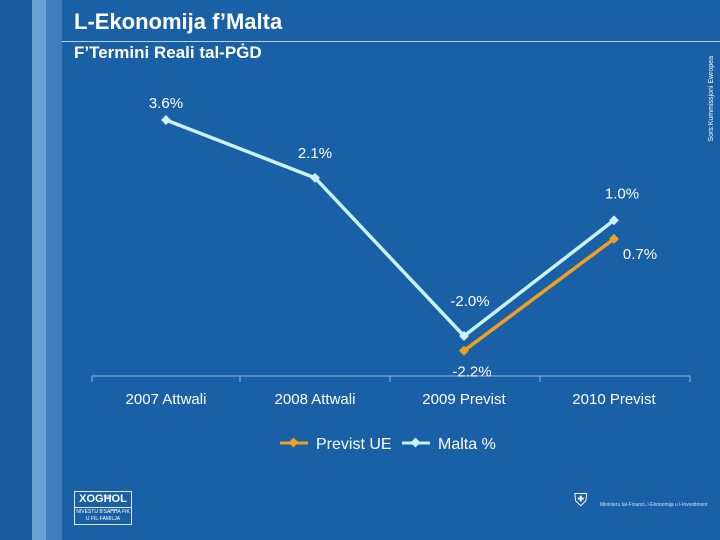 The height and width of the screenshot is (540, 720). I want to click on crest-icon: ⛨, so click(581, 500).